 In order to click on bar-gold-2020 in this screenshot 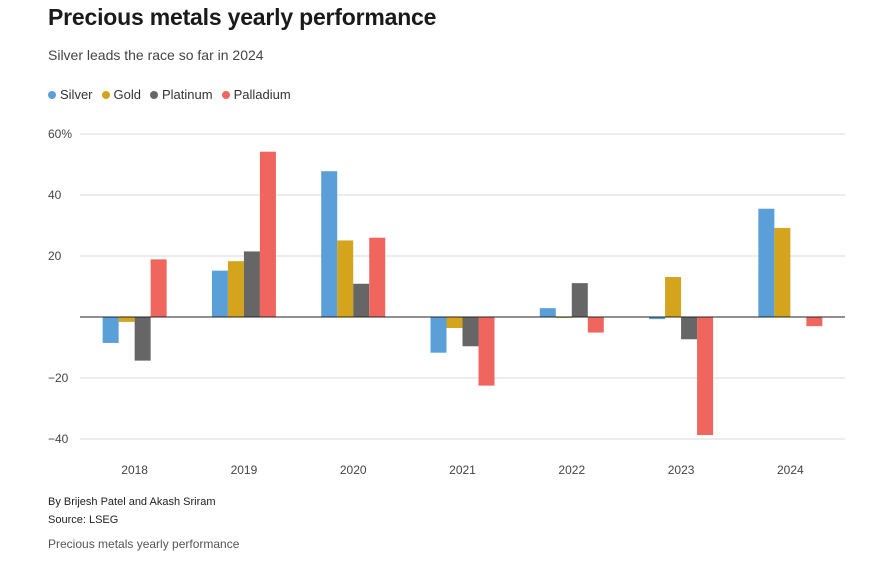, I will do `click(345, 278)`.